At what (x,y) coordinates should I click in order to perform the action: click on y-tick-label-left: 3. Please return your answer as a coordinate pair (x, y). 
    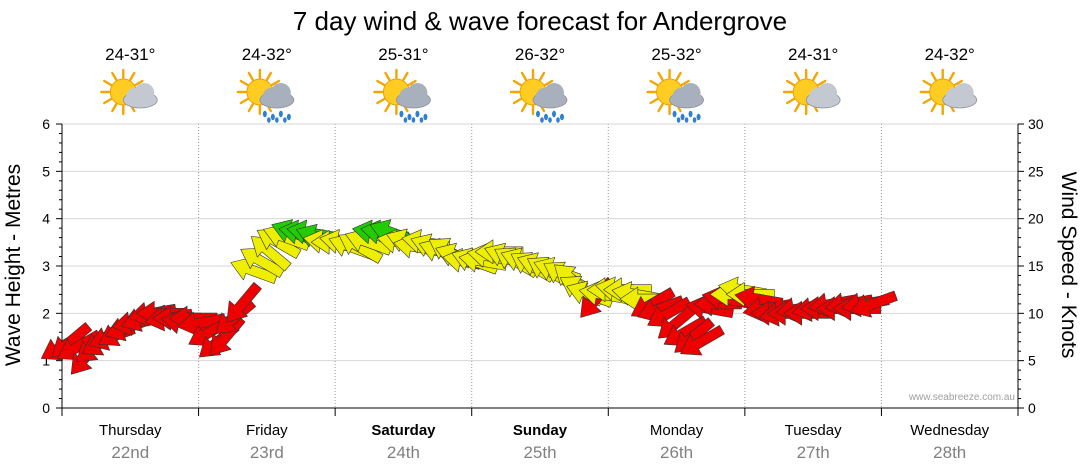
    Looking at the image, I should click on (46, 266).